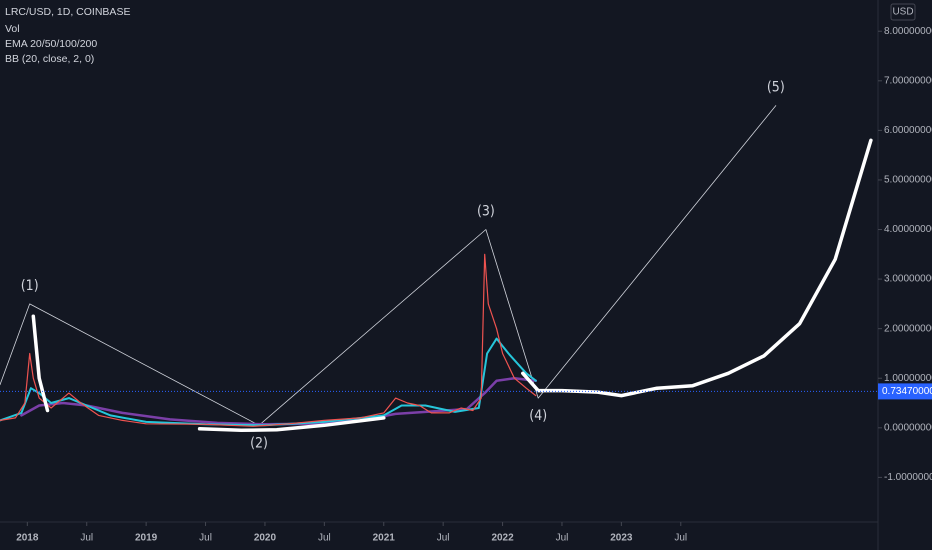 Image resolution: width=932 pixels, height=550 pixels. What do you see at coordinates (908, 80) in the screenshot?
I see `y-tick-label: 7.00000000` at bounding box center [908, 80].